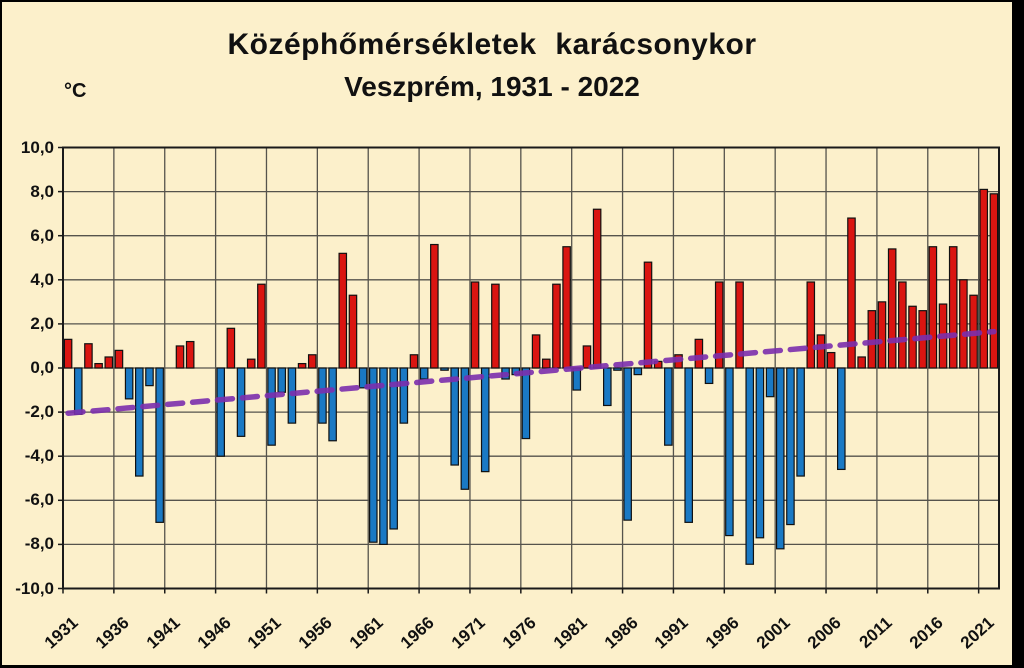  Describe the element at coordinates (953, 307) in the screenshot. I see `bar-2018` at that location.